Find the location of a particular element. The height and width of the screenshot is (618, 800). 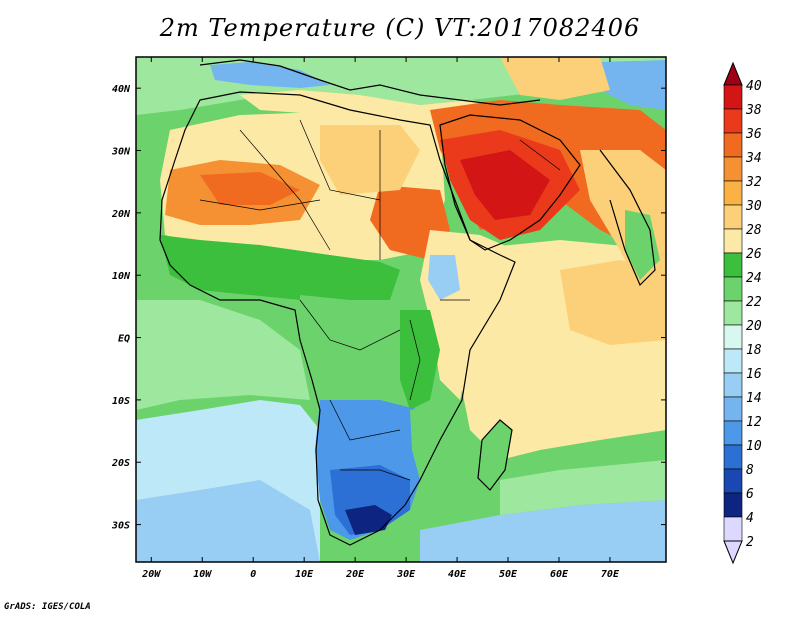

lat-tick-label: 20S is located at coordinates (120, 463).